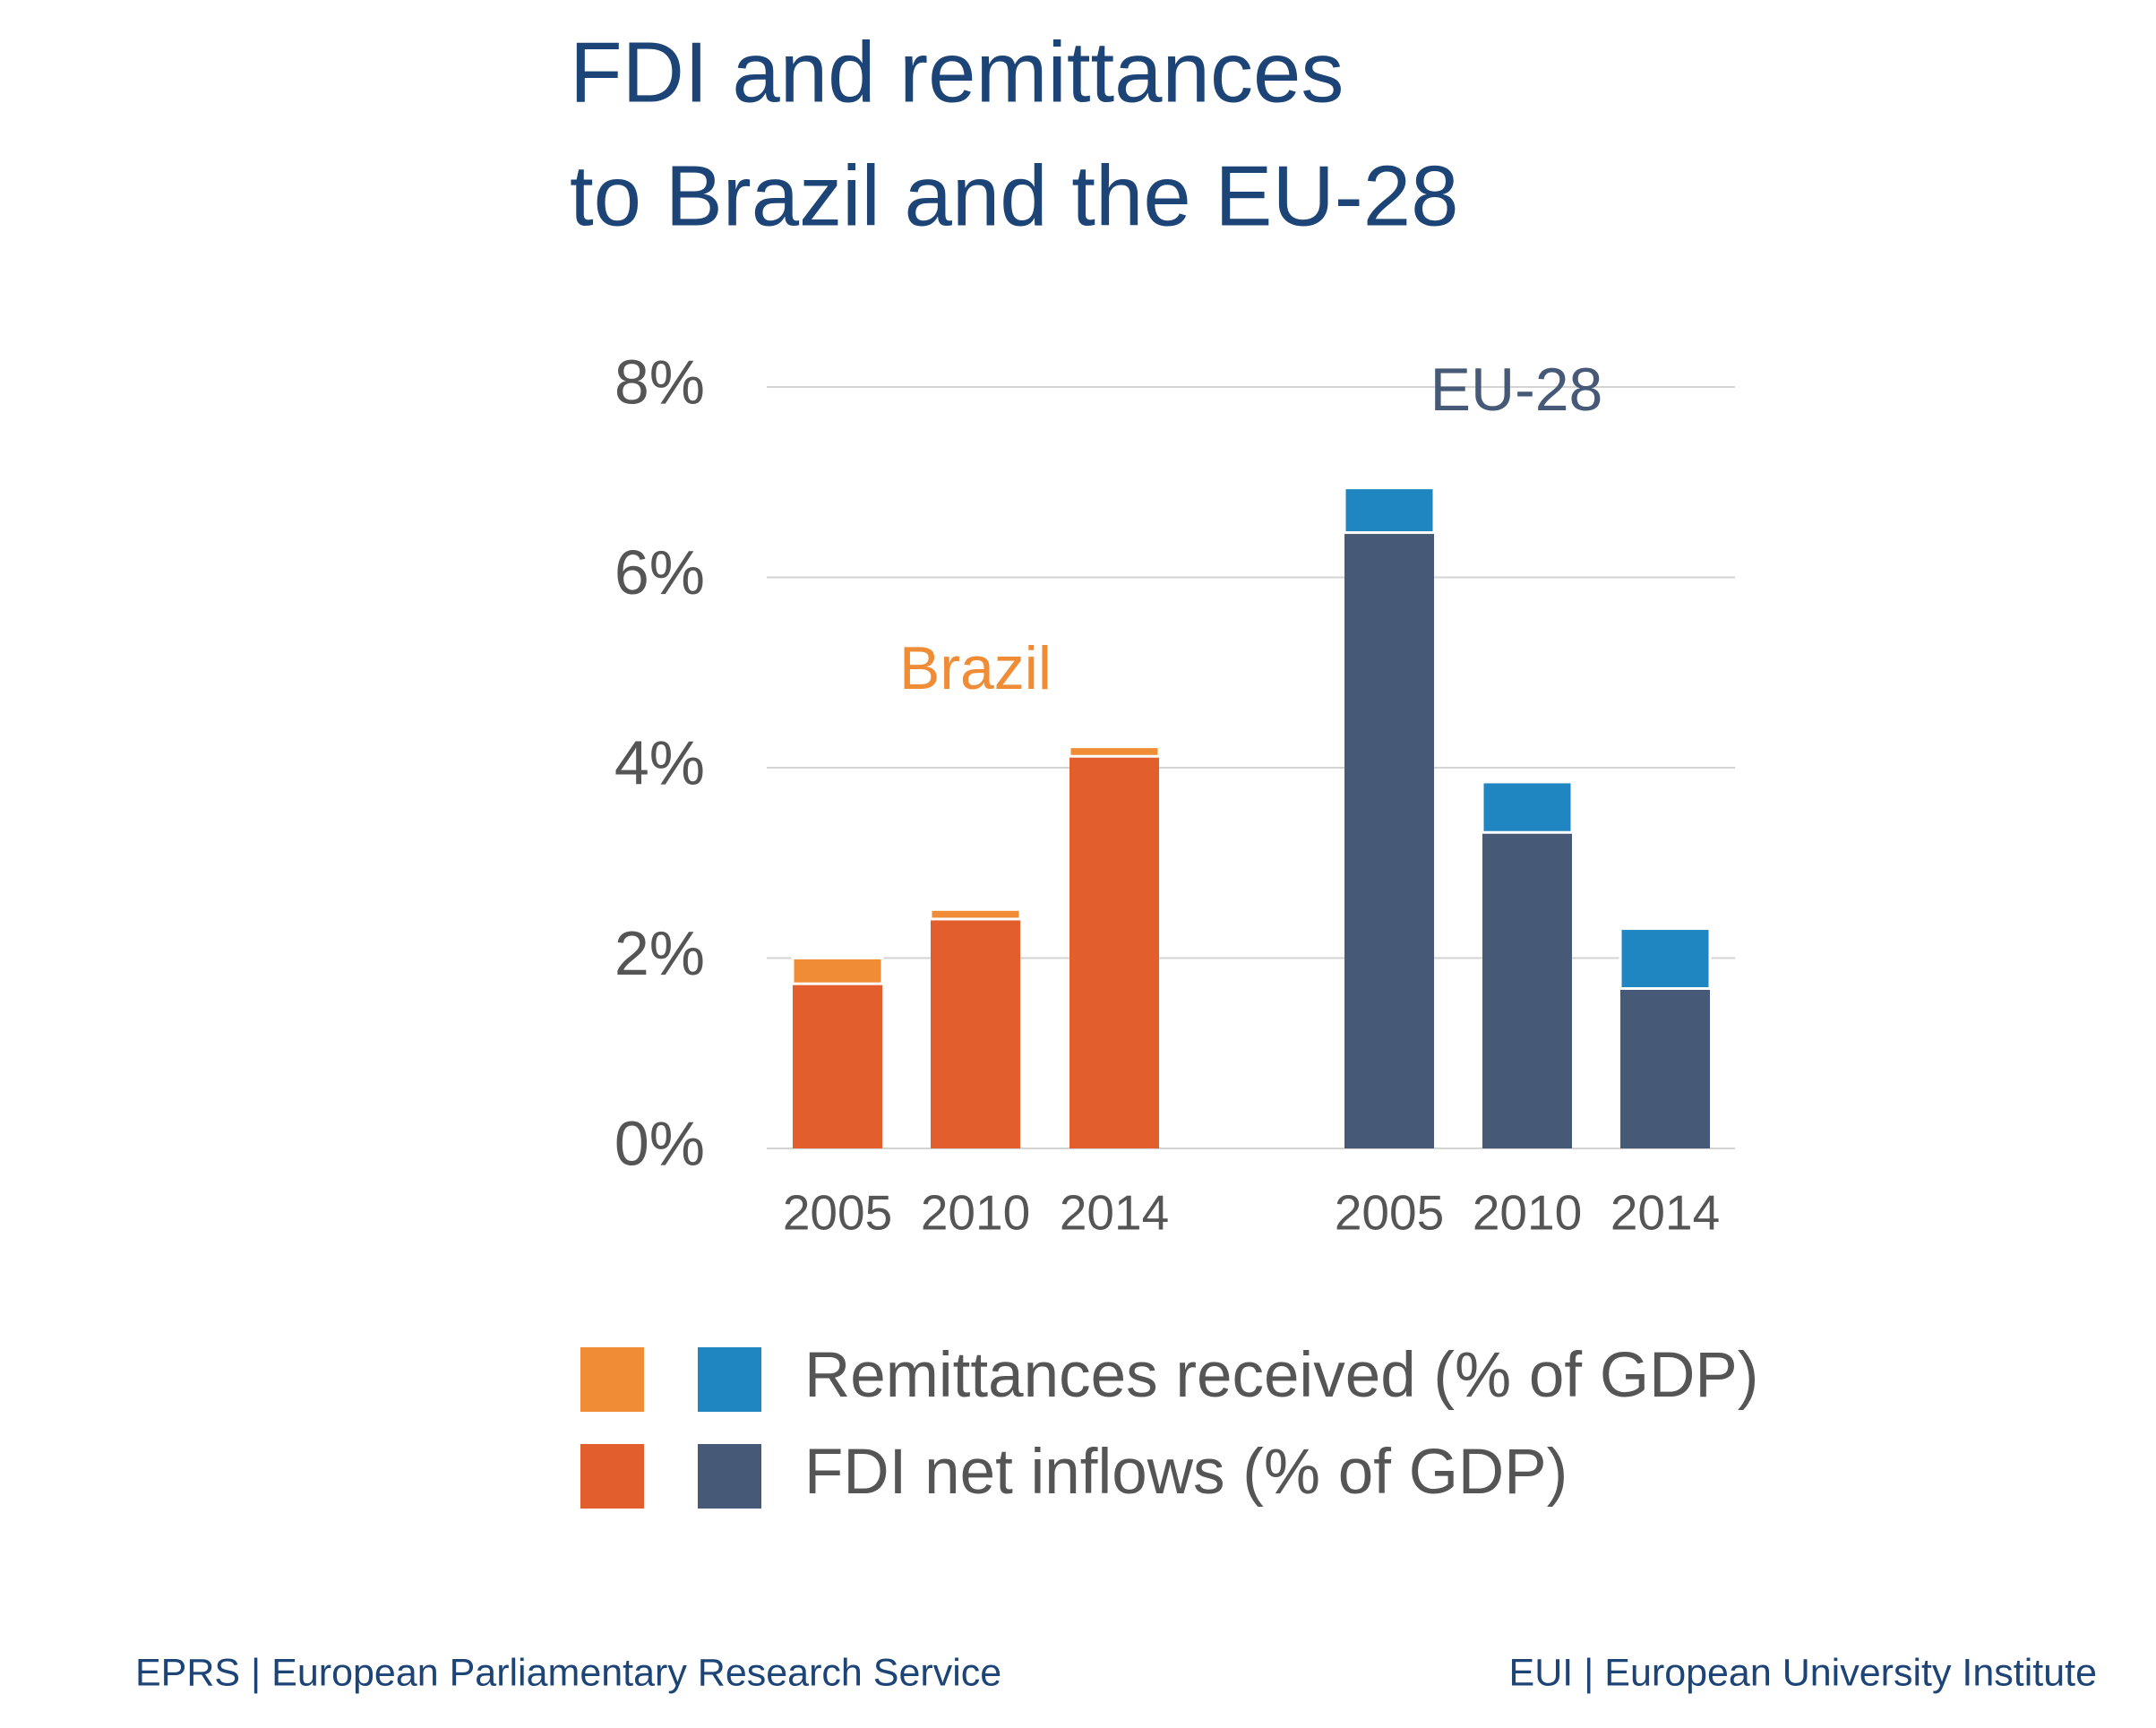 The width and height of the screenshot is (2156, 1728). I want to click on chart-title: to Brazil and the EU-28, so click(1014, 196).